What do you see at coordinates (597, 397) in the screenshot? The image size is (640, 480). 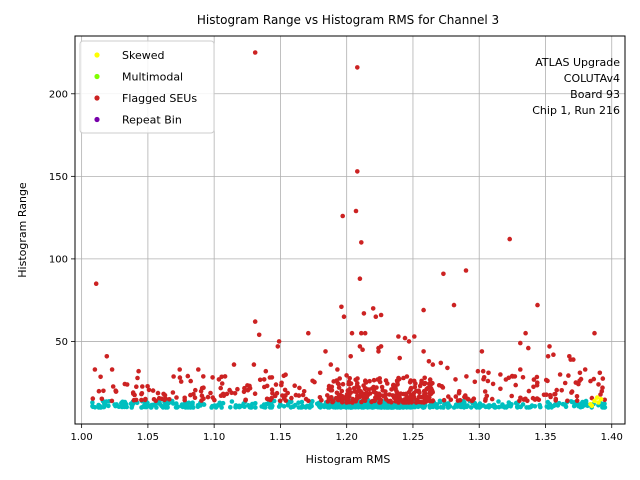 I see `skewed-point` at bounding box center [597, 397].